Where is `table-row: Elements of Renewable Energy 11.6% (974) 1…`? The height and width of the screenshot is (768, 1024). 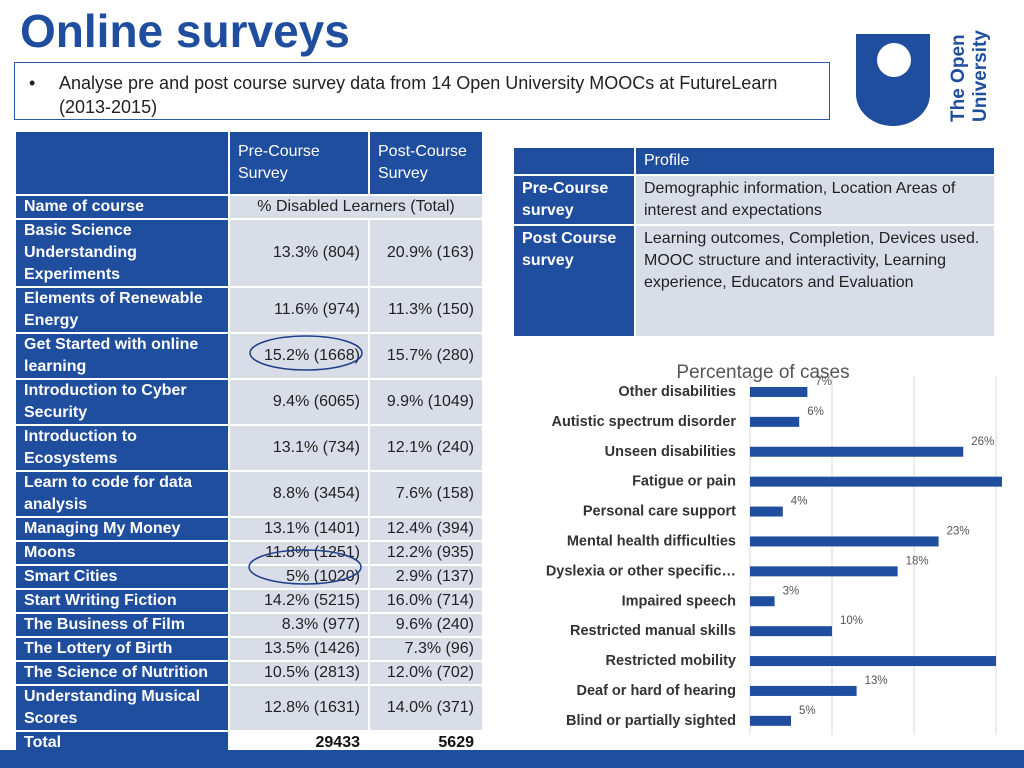
table-row: Elements of Renewable Energy 11.6% (974) 1… is located at coordinates (249, 310).